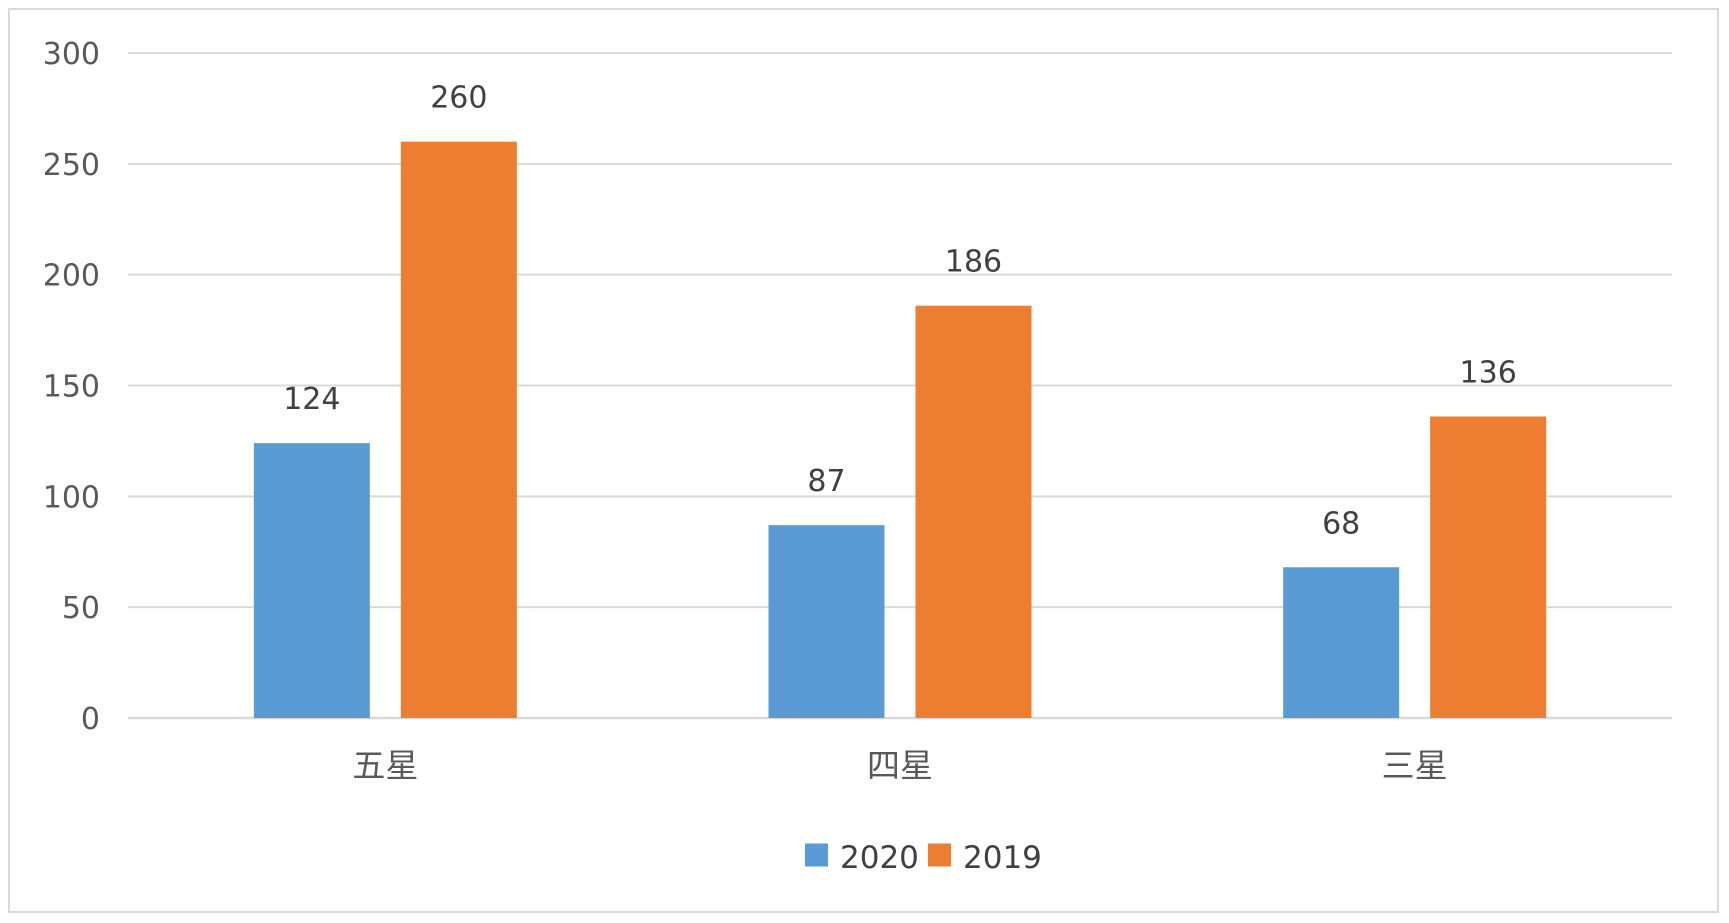 The height and width of the screenshot is (923, 1729). What do you see at coordinates (458, 98) in the screenshot?
I see `data-label: 260` at bounding box center [458, 98].